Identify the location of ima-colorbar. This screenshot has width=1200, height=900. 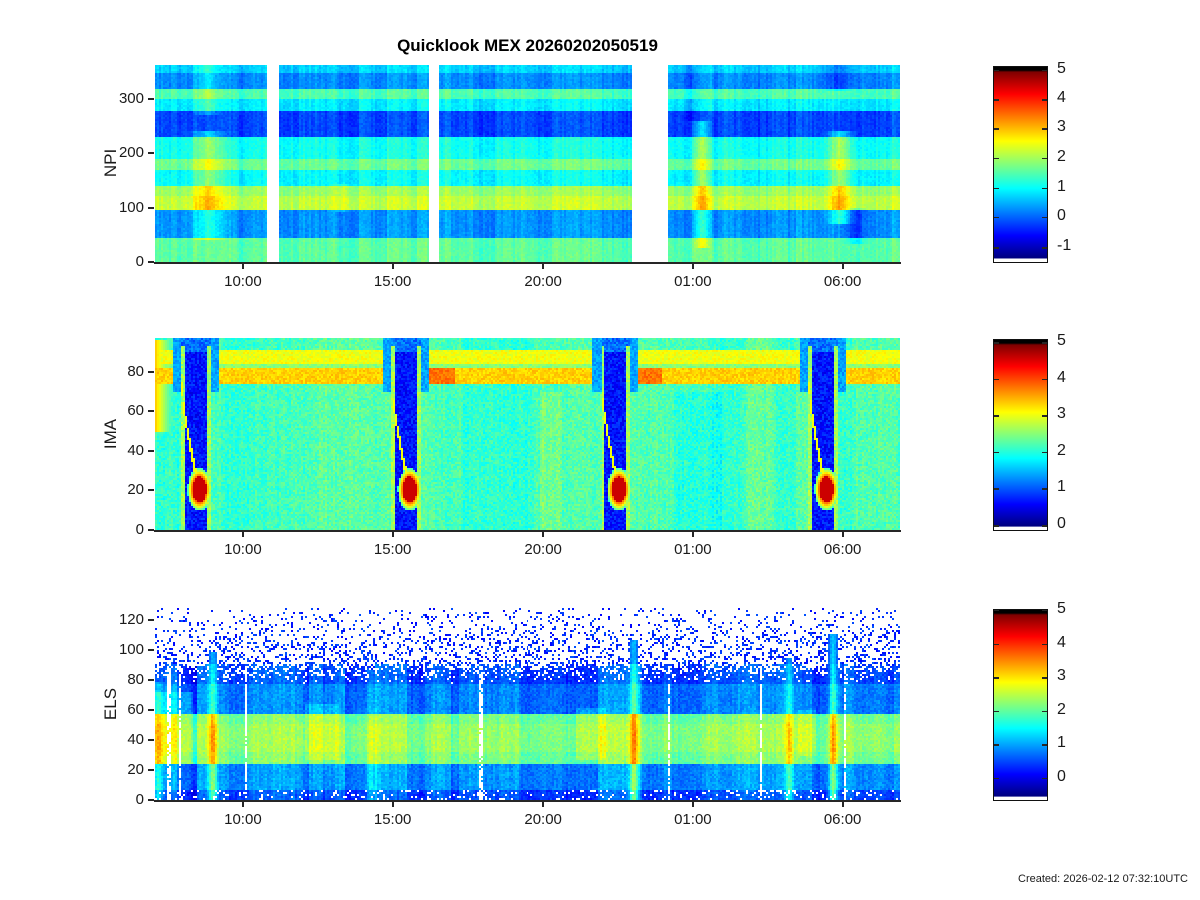
(1020, 435).